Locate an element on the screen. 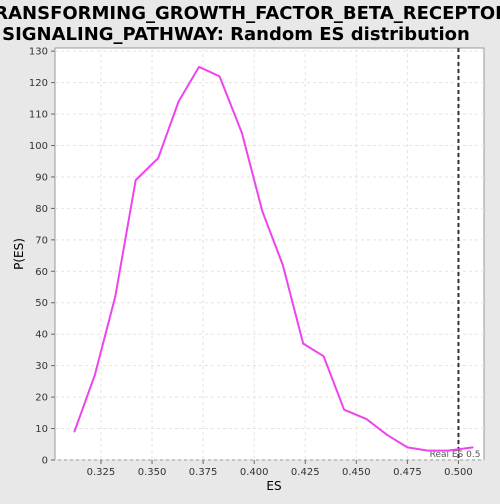 The height and width of the screenshot is (504, 500). x-tick-label: 0.425 is located at coordinates (305, 472).